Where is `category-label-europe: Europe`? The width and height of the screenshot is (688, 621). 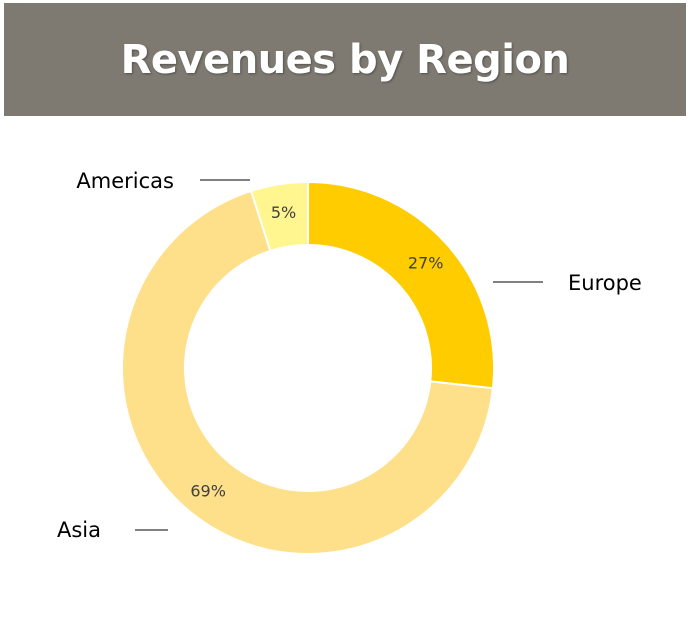 category-label-europe: Europe is located at coordinates (605, 283).